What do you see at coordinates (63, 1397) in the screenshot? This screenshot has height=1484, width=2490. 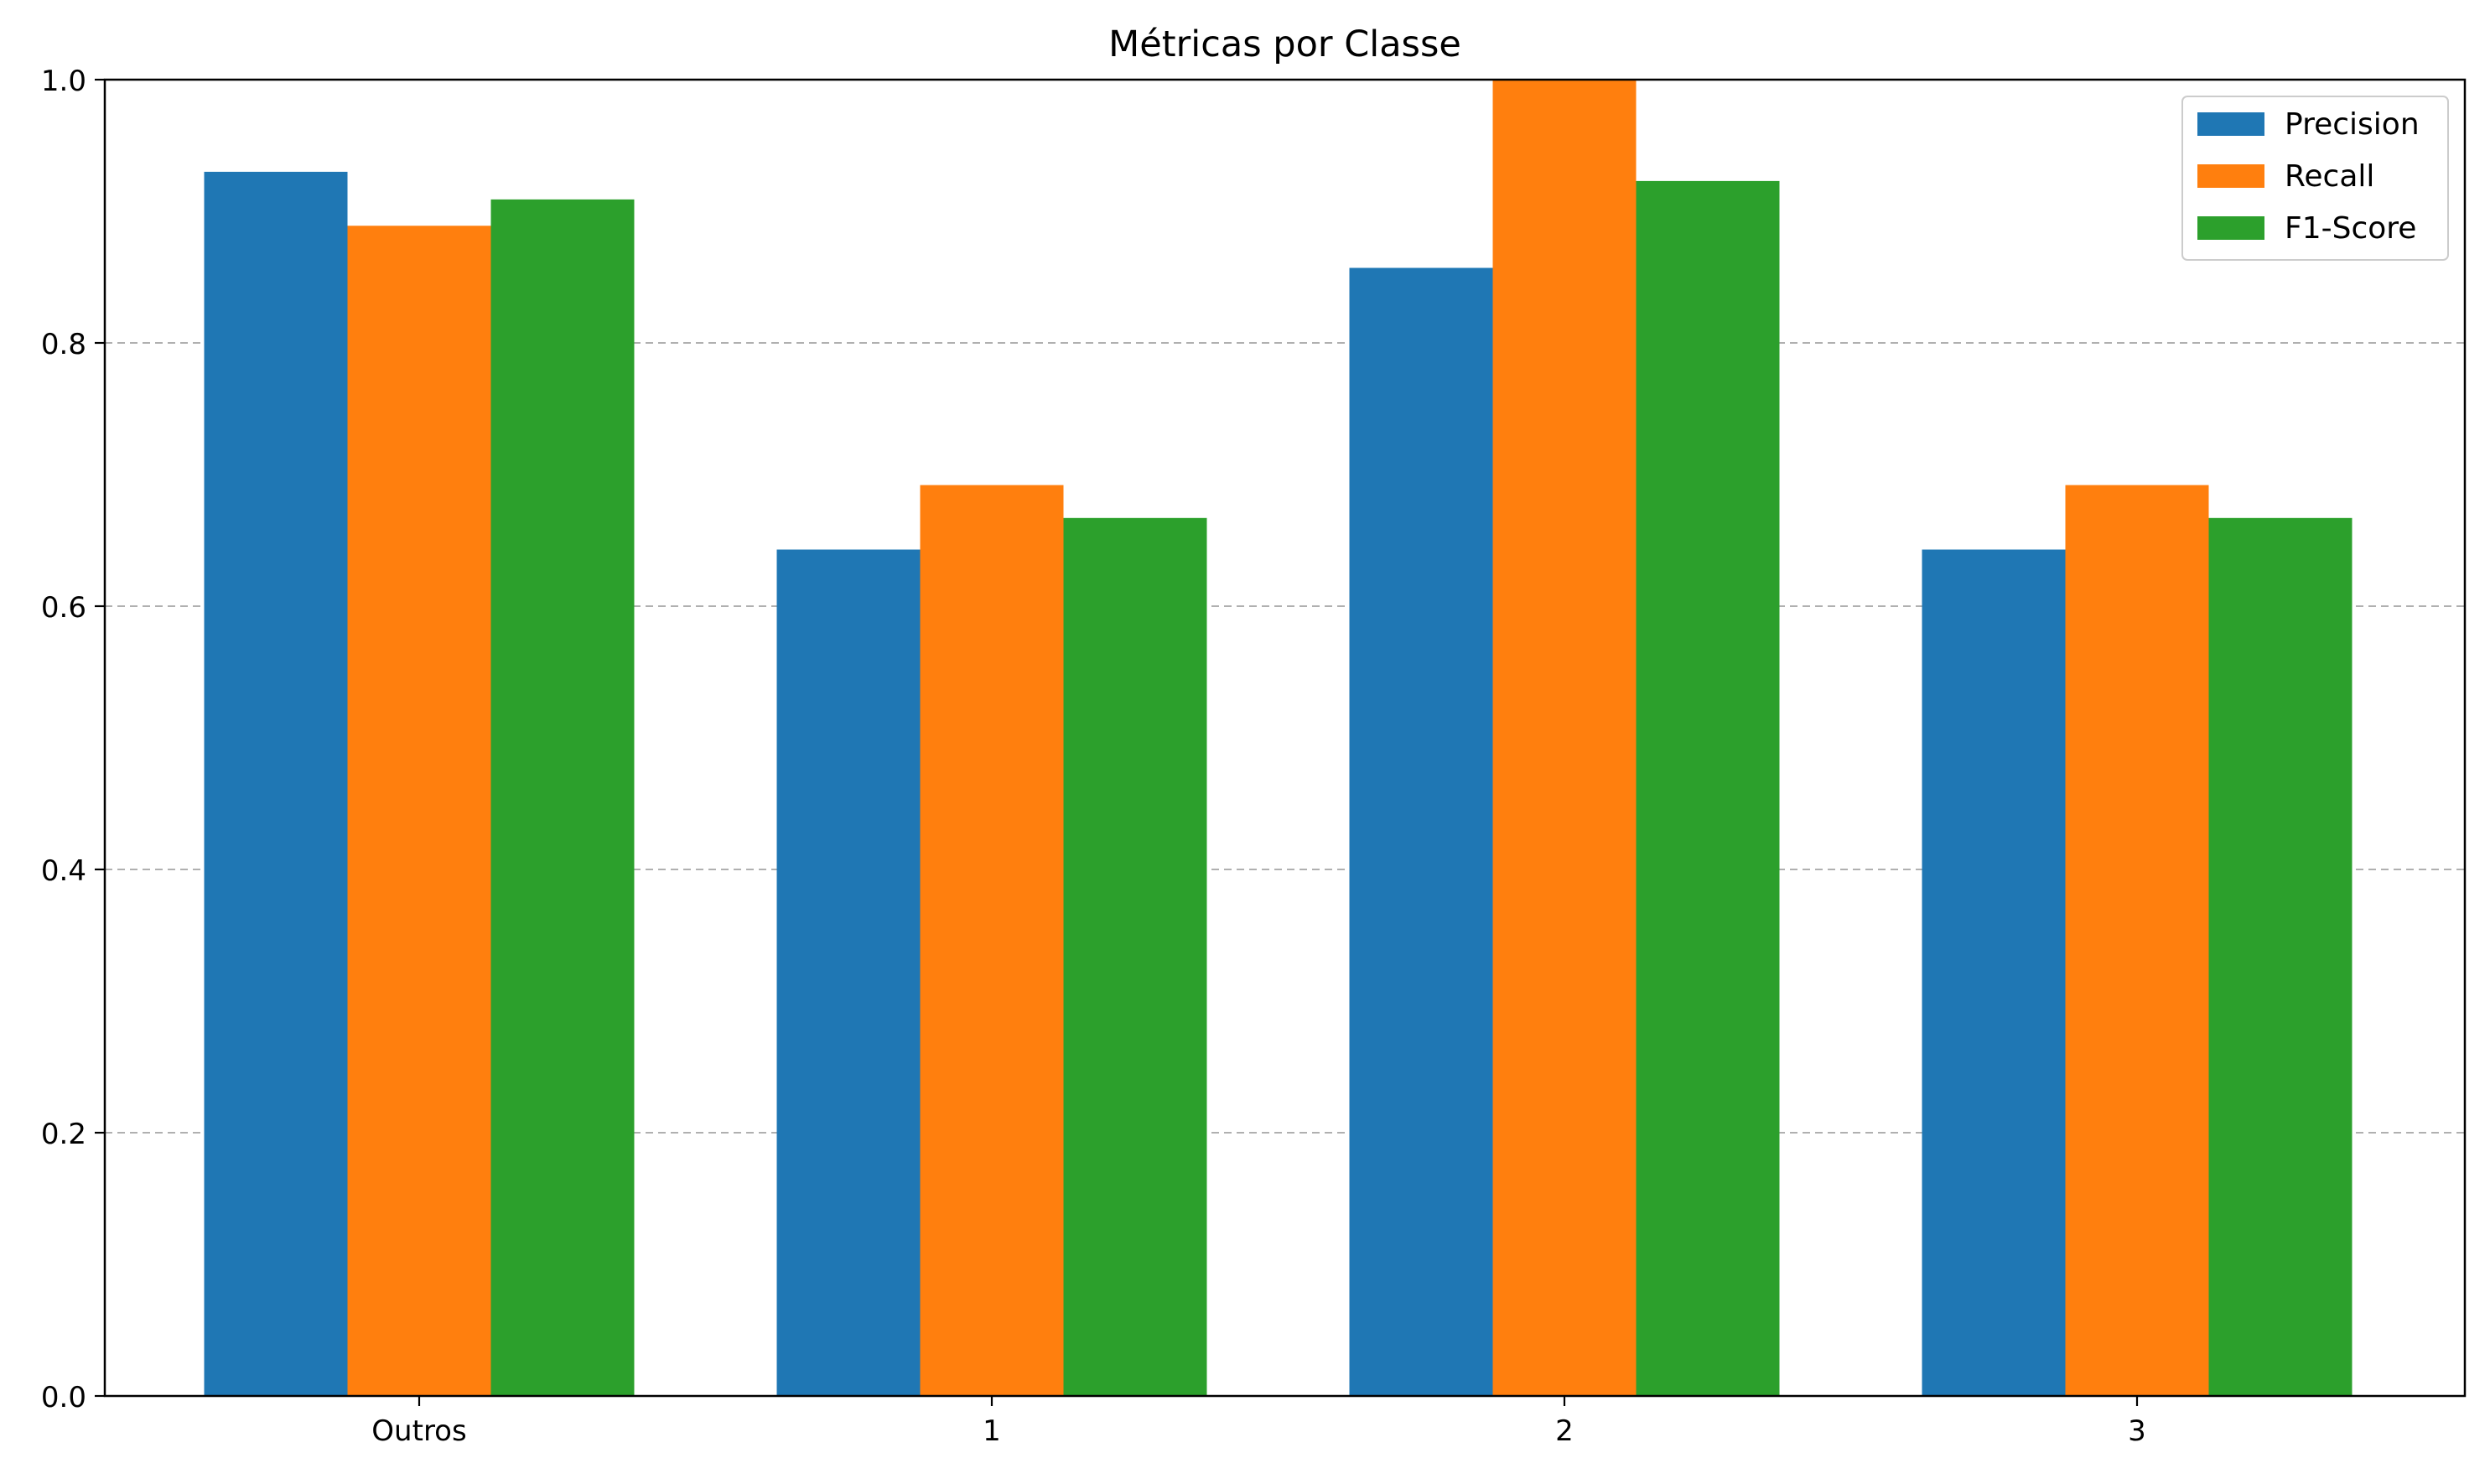 I see `y-tick-label: 0.0` at bounding box center [63, 1397].